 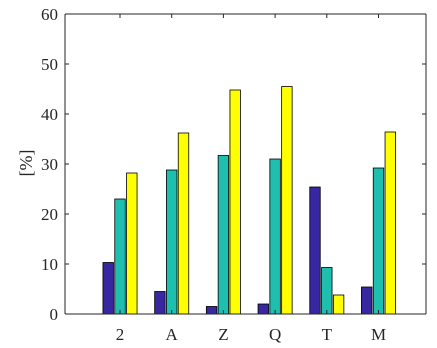 What do you see at coordinates (54, 314) in the screenshot?
I see `y-tick-label: 0` at bounding box center [54, 314].